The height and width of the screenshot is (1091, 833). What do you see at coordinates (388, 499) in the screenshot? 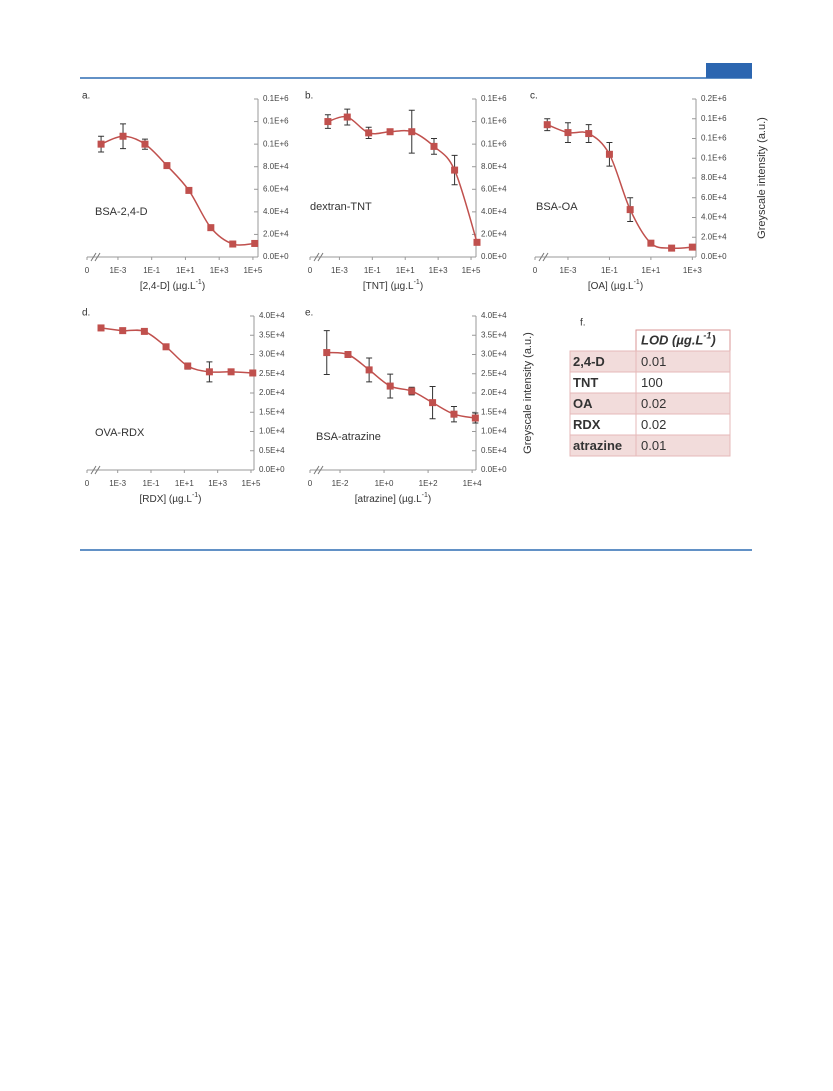
I see `x-axis-label-text: [atrazine] (µg.L` at bounding box center [388, 499].